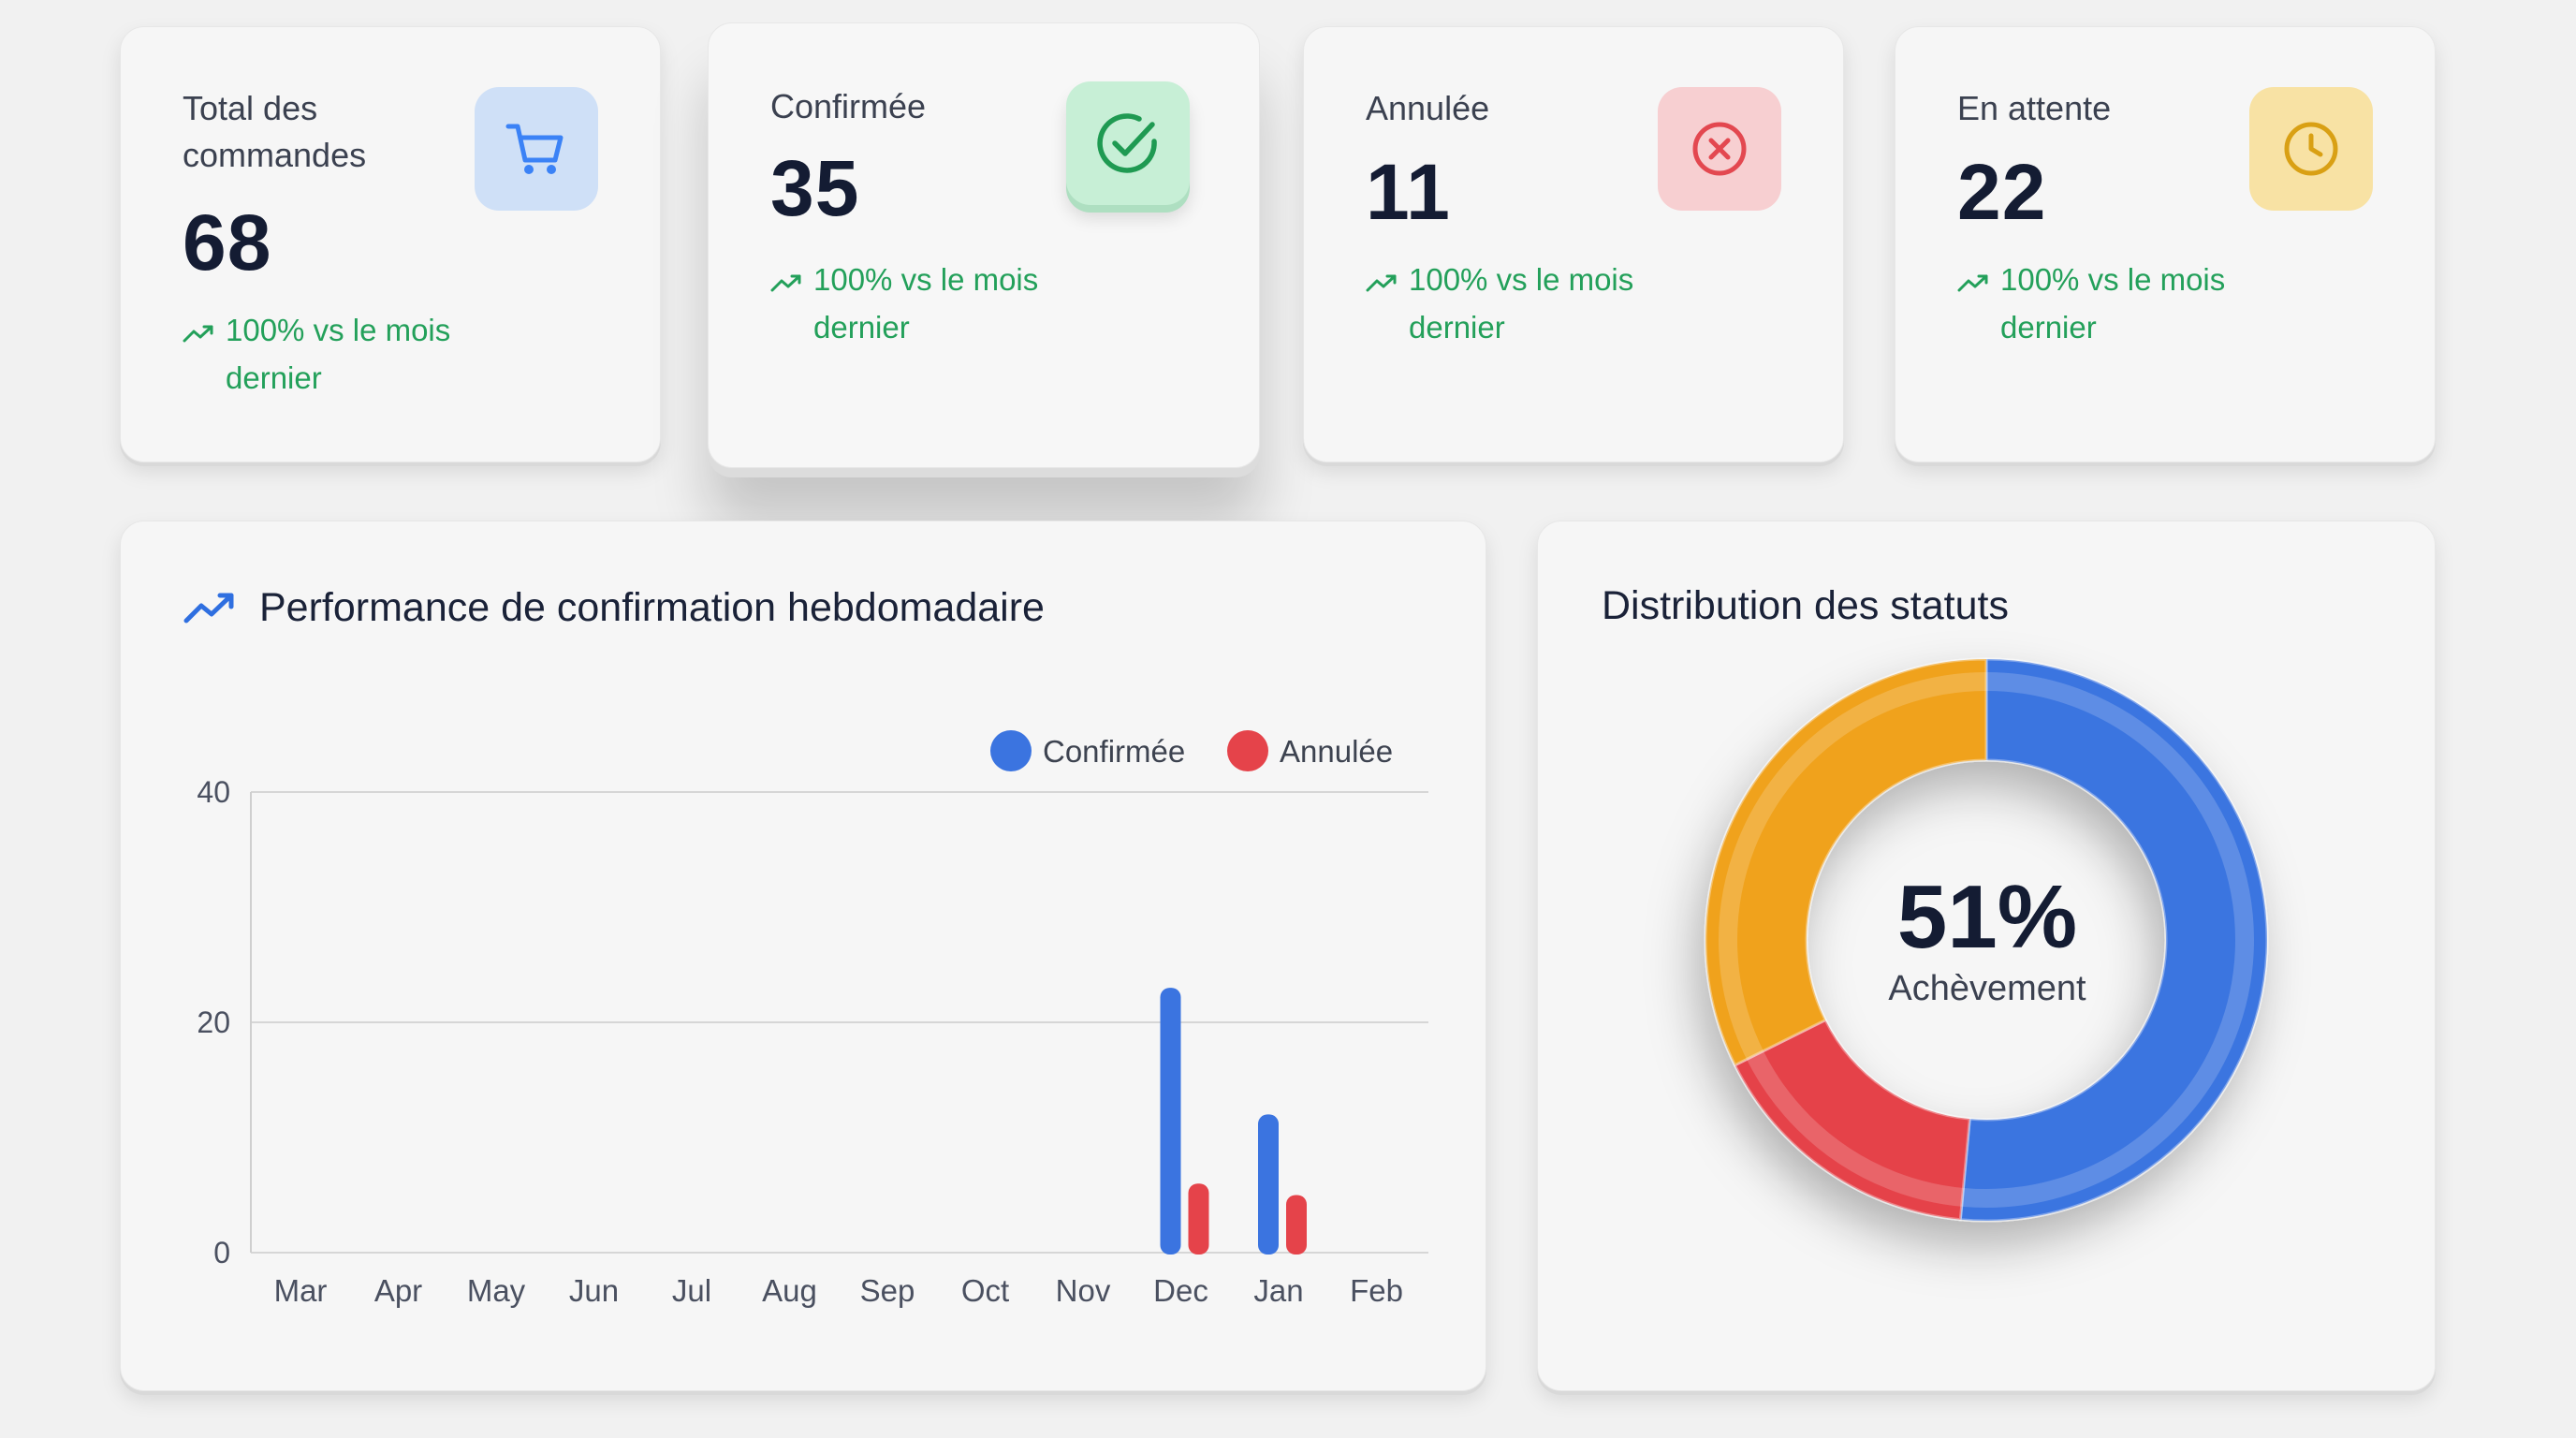 The image size is (2576, 1438). What do you see at coordinates (213, 792) in the screenshot?
I see `y-tick-label: 40` at bounding box center [213, 792].